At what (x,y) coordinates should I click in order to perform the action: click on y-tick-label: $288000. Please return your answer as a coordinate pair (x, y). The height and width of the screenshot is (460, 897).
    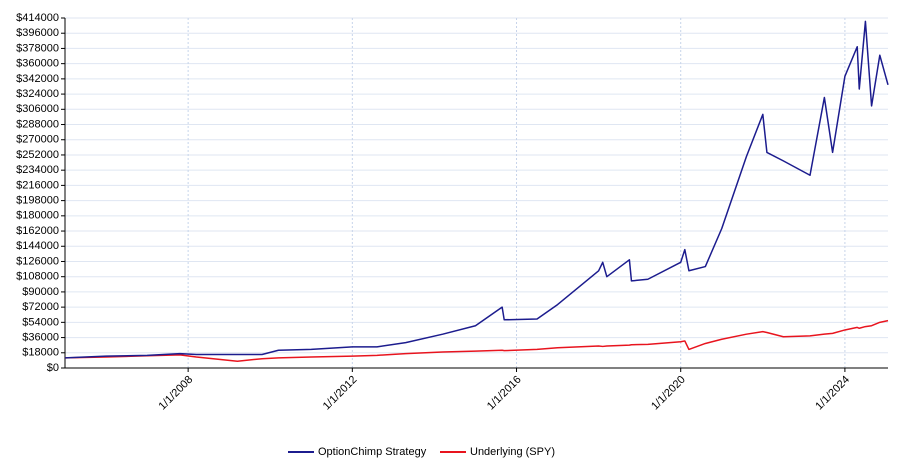
    Looking at the image, I should click on (37, 124).